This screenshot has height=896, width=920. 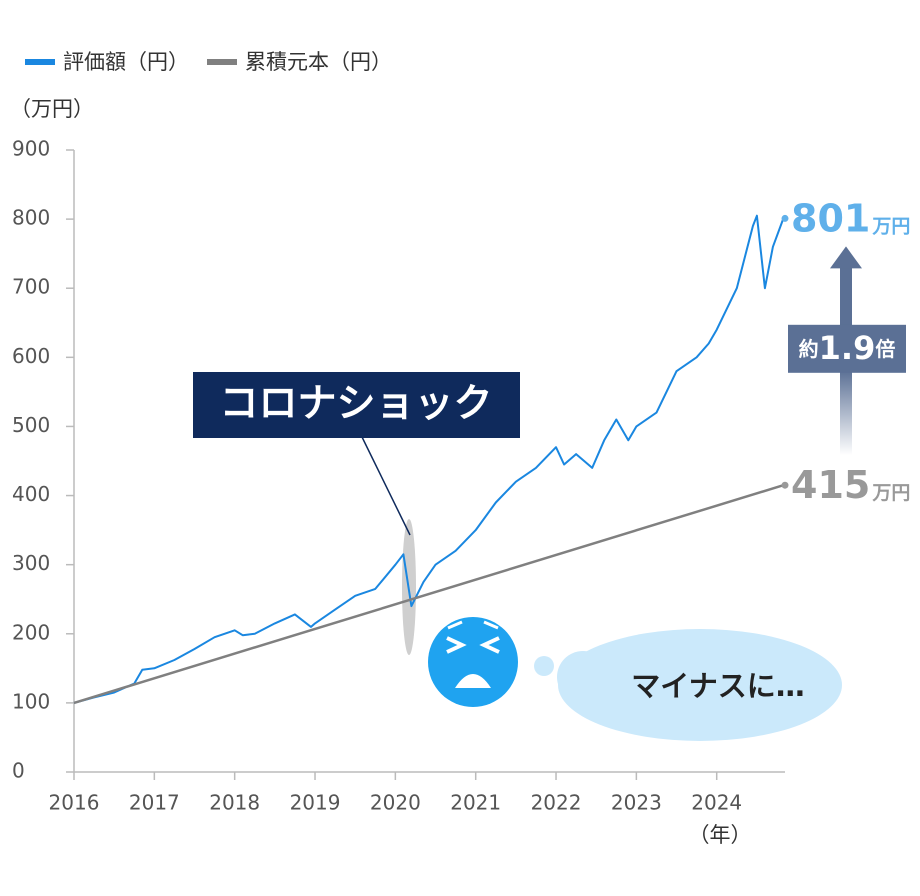 I want to click on x-unit-label: （年）, so click(x=720, y=835).